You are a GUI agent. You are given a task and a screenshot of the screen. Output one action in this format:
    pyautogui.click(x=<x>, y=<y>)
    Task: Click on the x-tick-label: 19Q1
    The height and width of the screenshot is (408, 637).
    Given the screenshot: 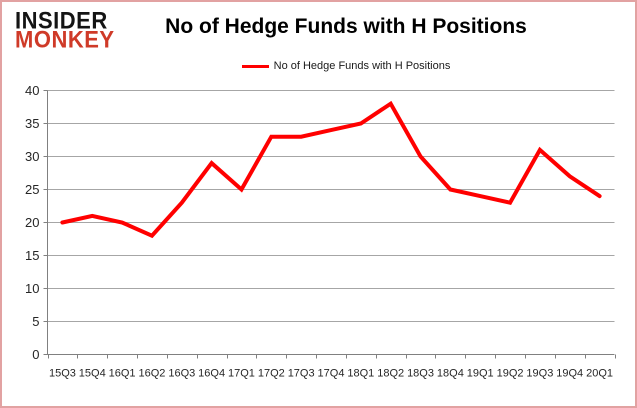 What is the action you would take?
    pyautogui.click(x=480, y=374)
    